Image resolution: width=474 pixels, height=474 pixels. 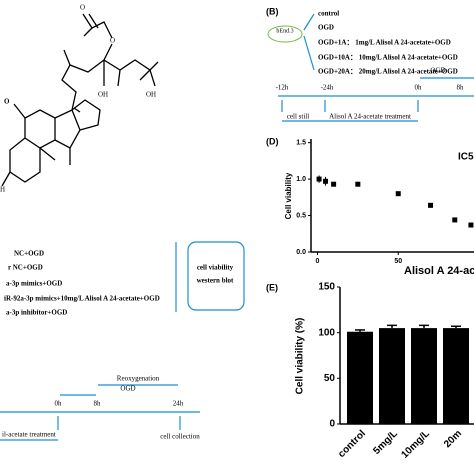 I want to click on cell-oval, so click(x=285, y=34).